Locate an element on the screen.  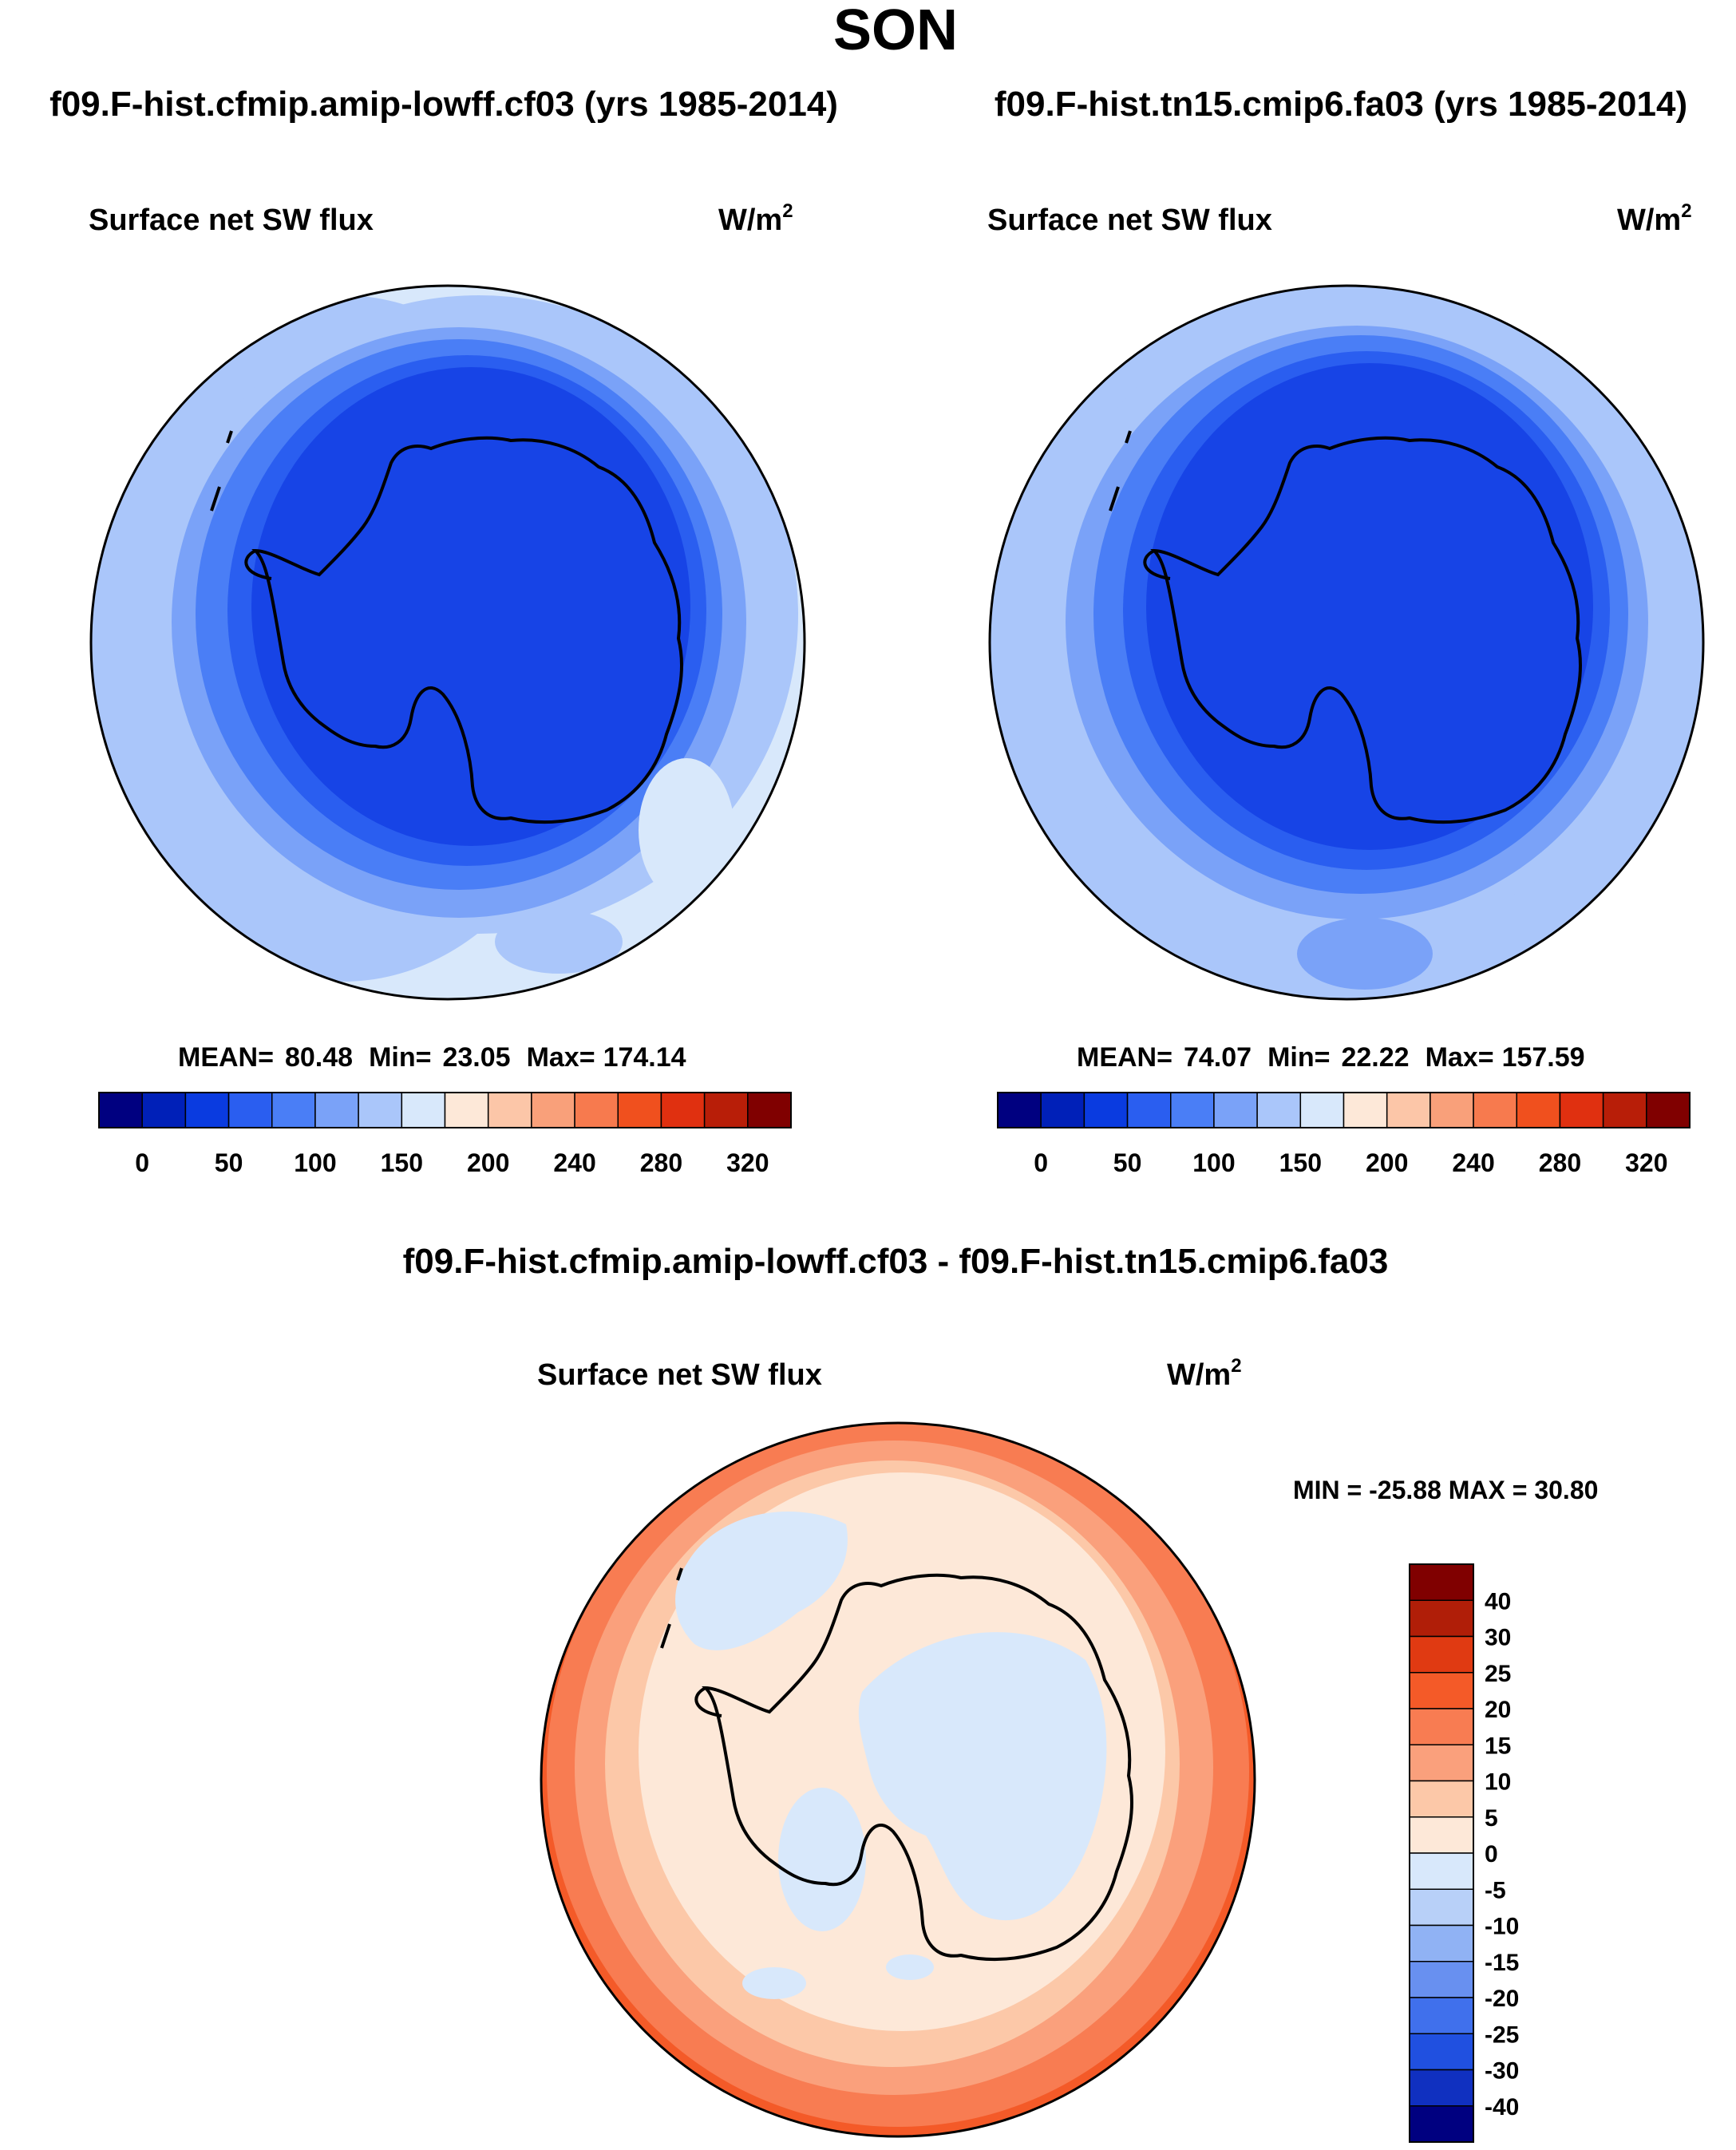
left-colorbar-tick-label: 280 is located at coordinates (661, 1162).